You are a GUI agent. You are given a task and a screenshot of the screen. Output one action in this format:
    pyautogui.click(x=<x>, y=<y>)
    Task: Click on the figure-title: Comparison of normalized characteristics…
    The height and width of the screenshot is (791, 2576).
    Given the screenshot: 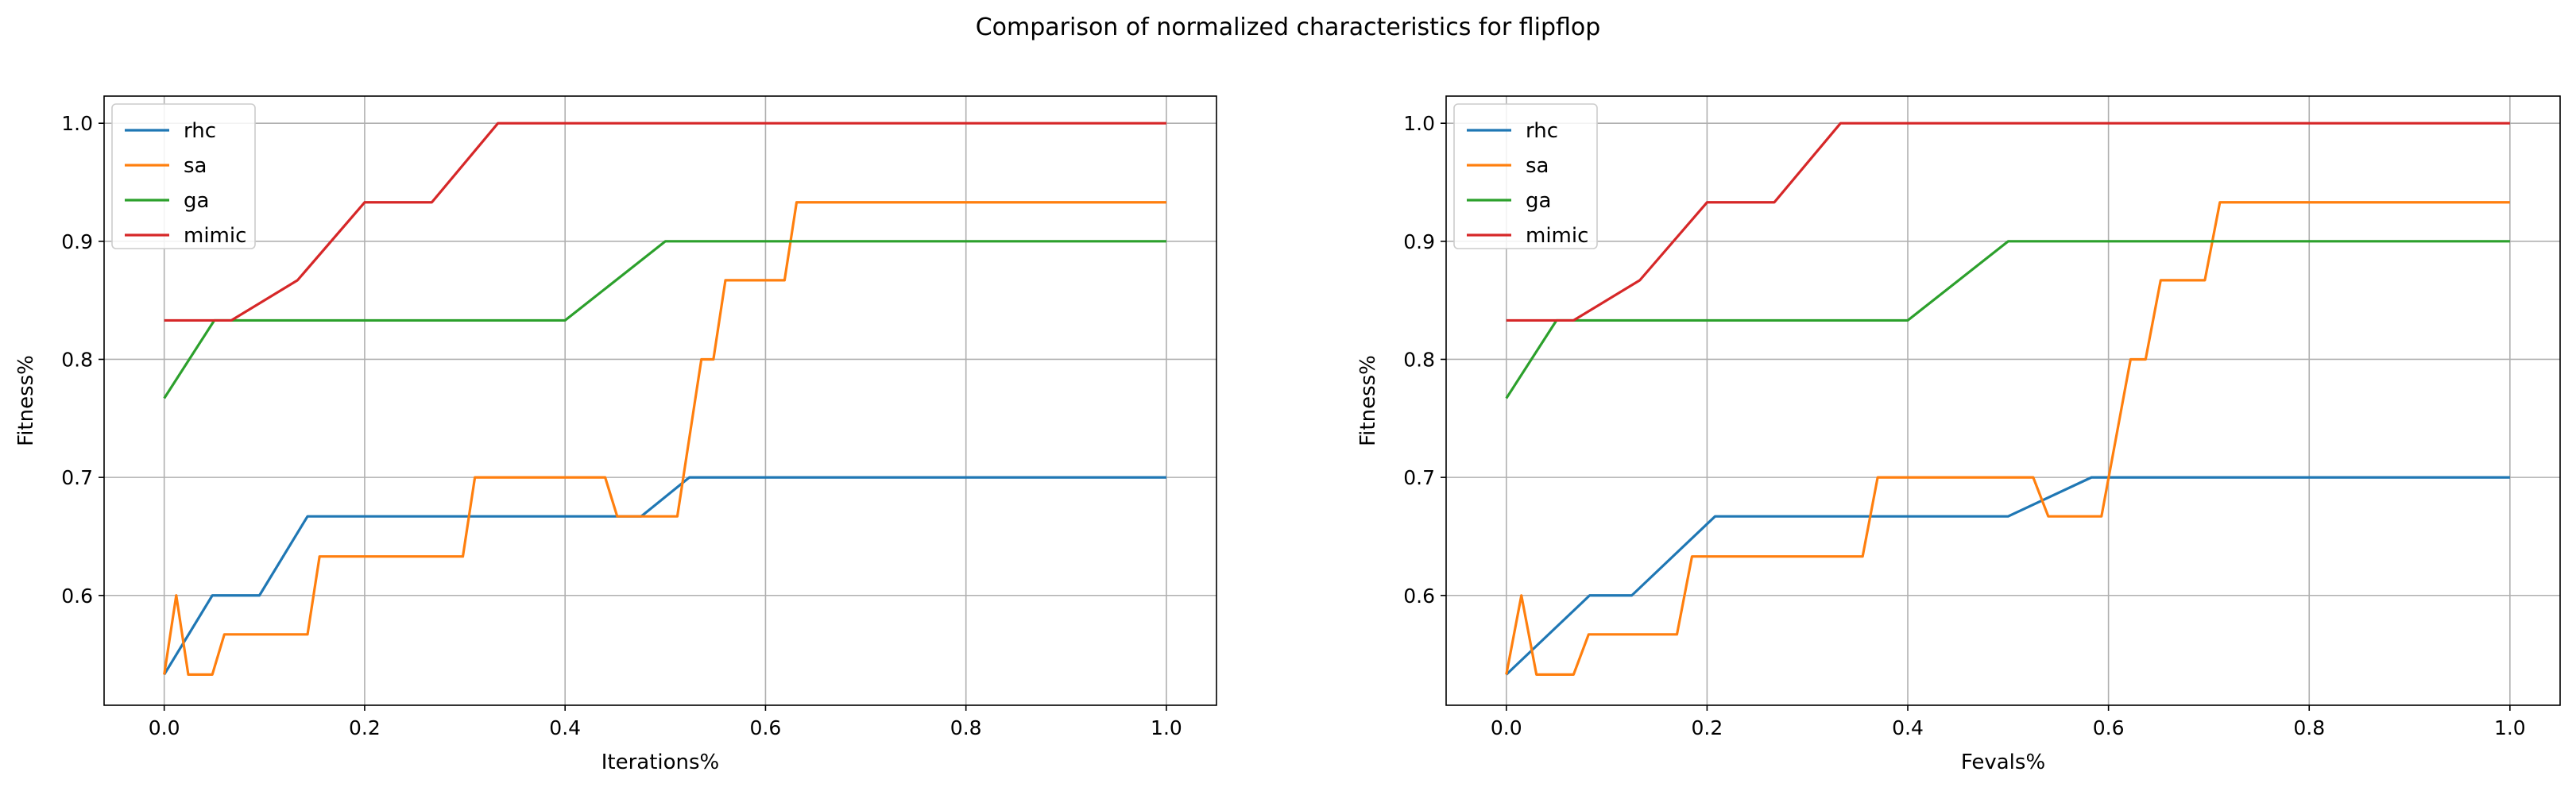 What is the action you would take?
    pyautogui.click(x=1288, y=27)
    